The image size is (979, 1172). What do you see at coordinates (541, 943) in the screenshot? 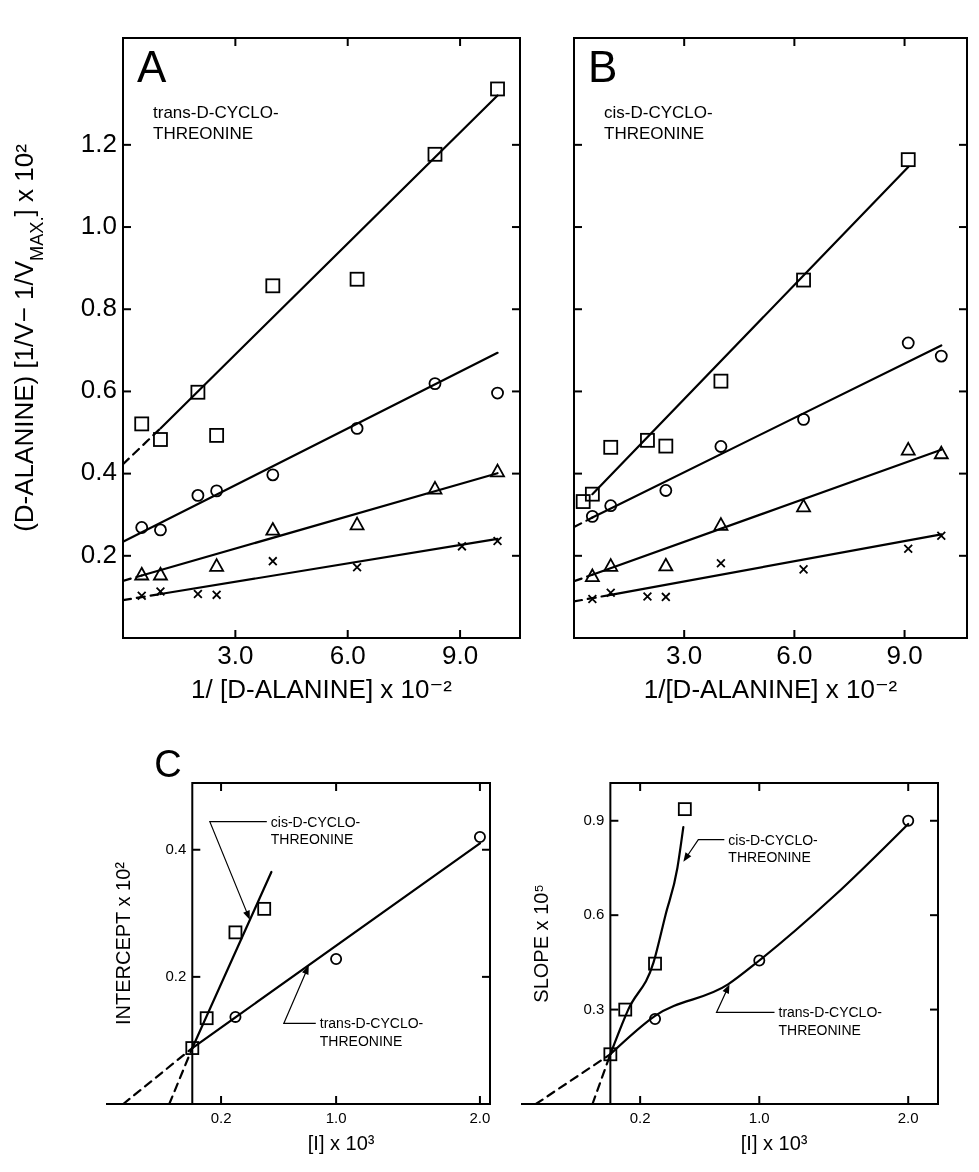
I see `y-axis-title: SLOPE x 10⁵` at bounding box center [541, 943].